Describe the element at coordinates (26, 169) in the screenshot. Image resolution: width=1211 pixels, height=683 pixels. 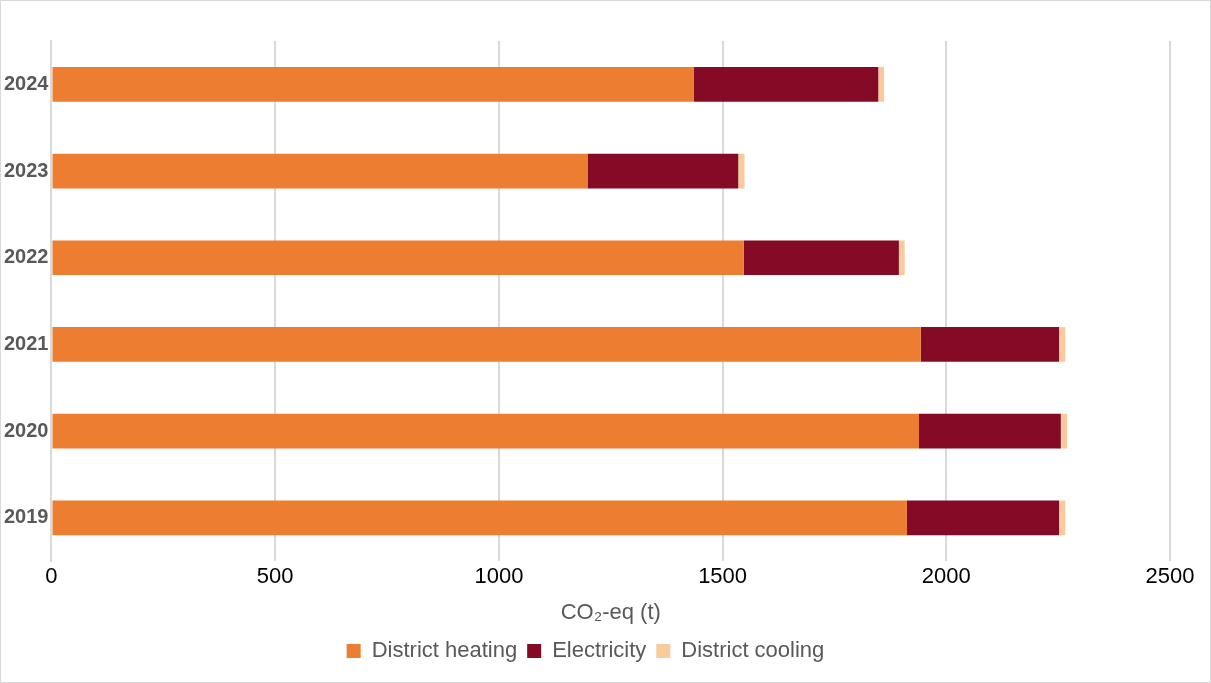
I see `y-tick-label: 2023` at that location.